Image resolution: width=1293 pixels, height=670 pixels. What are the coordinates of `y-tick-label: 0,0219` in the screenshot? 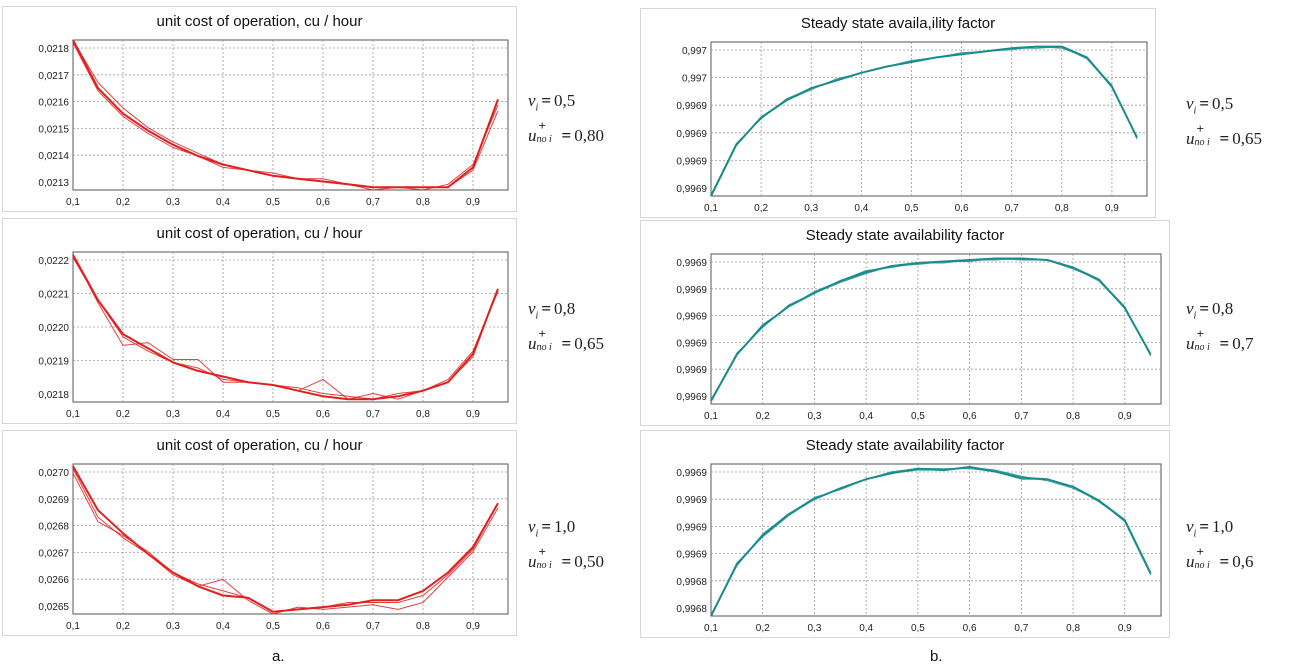 It's located at (53, 362).